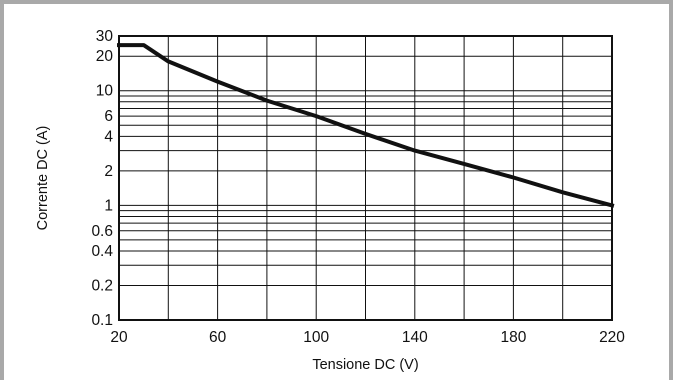 The width and height of the screenshot is (673, 380). I want to click on y-axis-label: Corrente DC (A), so click(43, 178).